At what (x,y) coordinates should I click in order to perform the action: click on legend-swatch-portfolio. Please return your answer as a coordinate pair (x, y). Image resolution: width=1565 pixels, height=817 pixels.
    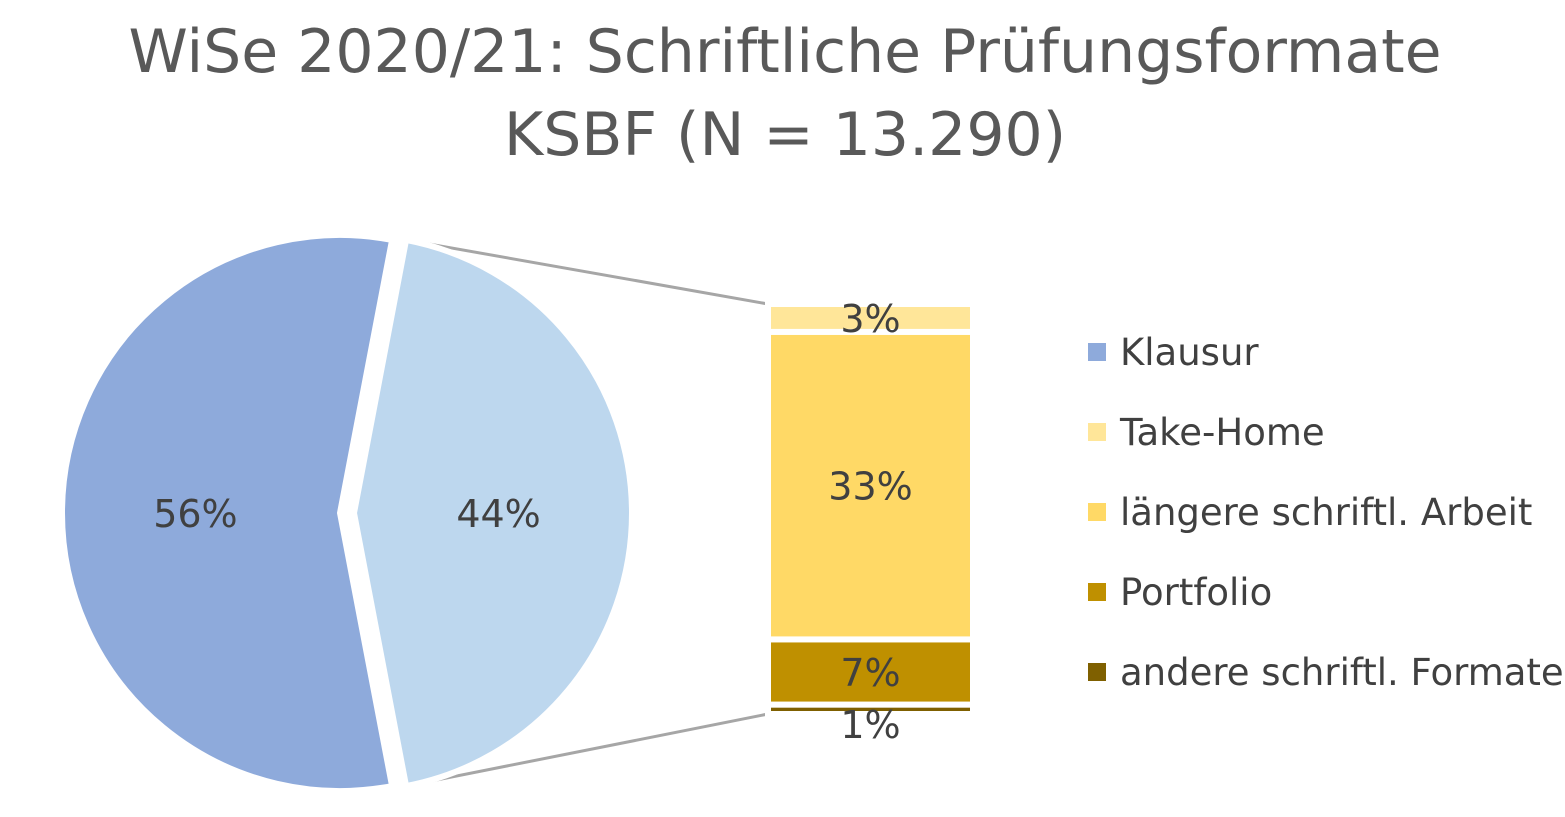
    Looking at the image, I should click on (1097, 592).